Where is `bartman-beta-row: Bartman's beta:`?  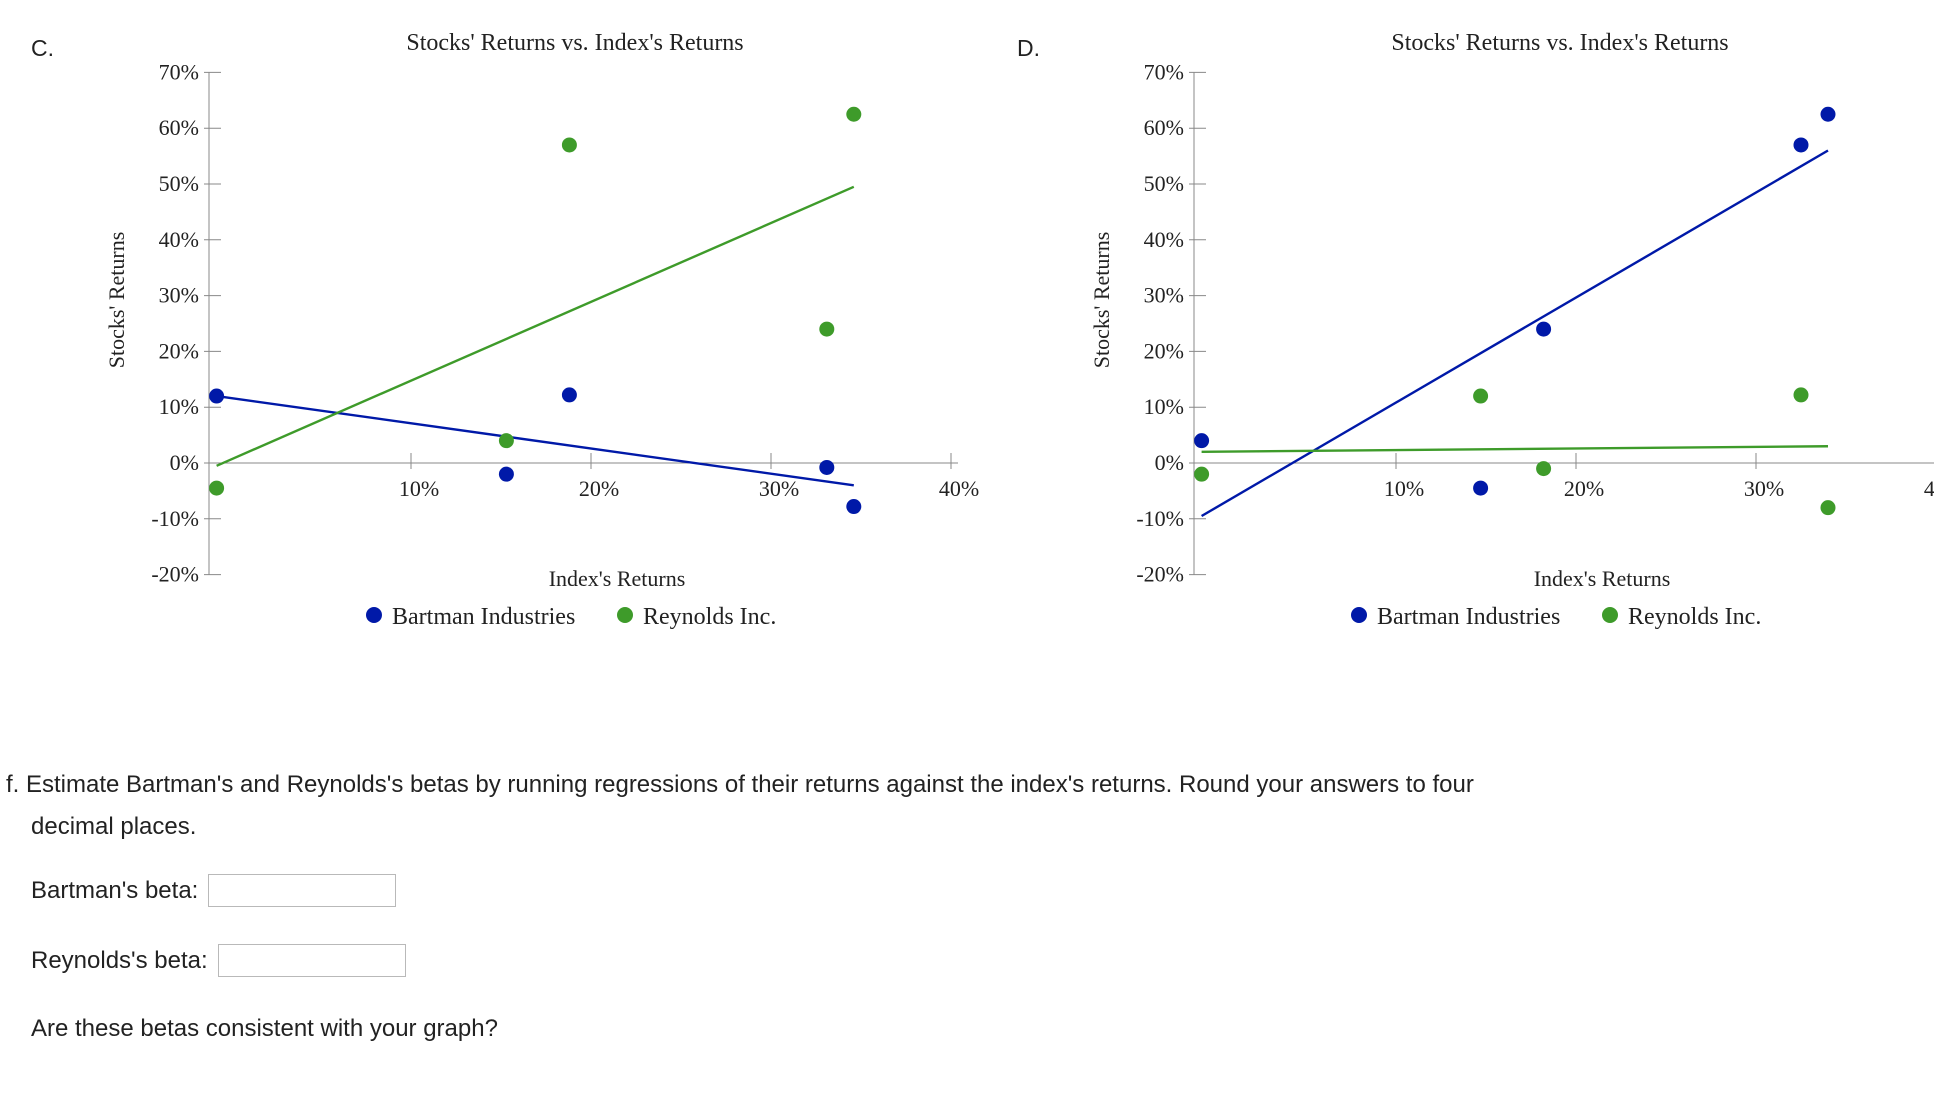
bartman-beta-row: Bartman's beta: is located at coordinates (214, 890).